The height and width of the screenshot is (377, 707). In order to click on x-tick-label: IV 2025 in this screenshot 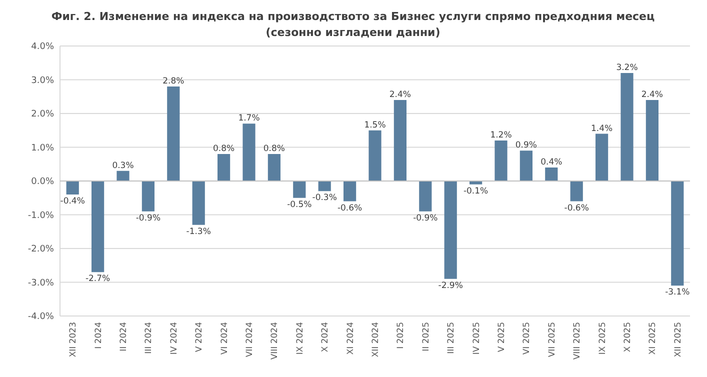, I will do `click(477, 338)`.